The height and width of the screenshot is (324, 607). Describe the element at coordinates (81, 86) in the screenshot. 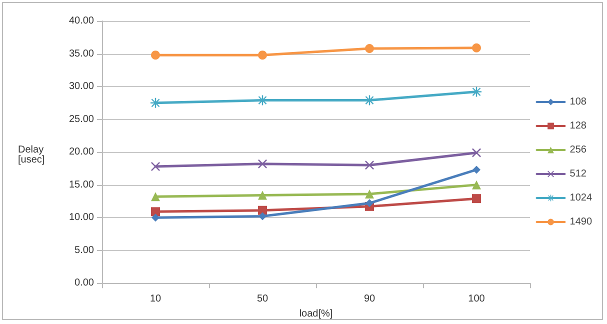

I see `y-tick-label: 30.00` at that location.